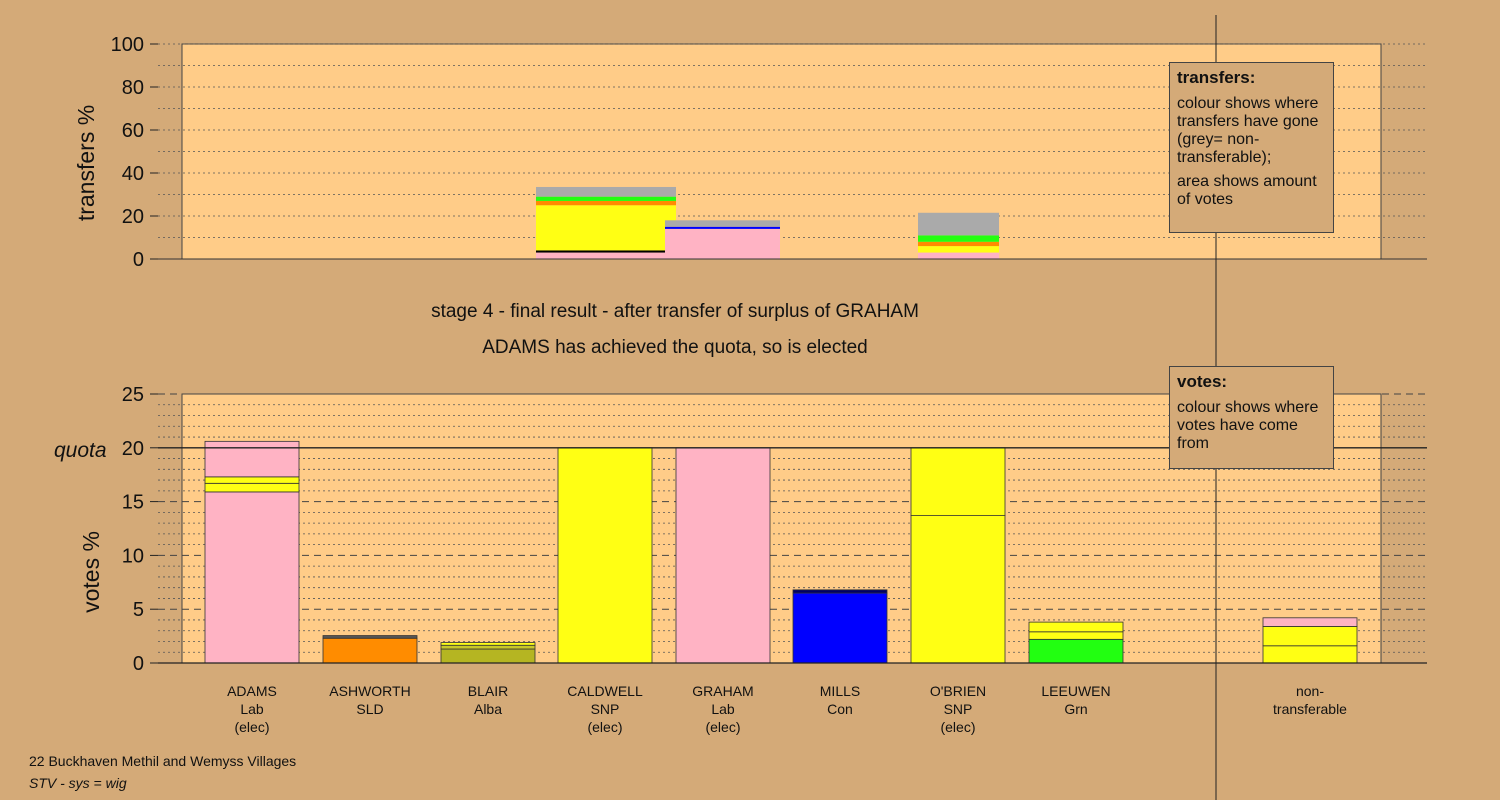  I want to click on votes-tick-label: 10, so click(133, 556).